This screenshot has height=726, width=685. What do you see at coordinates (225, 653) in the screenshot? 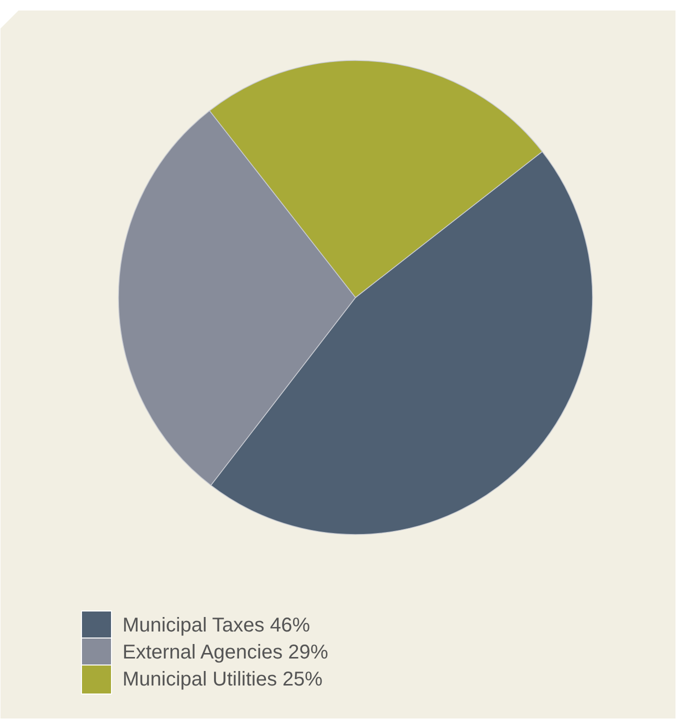
I see `legend-label: External Agencies 29%` at bounding box center [225, 653].